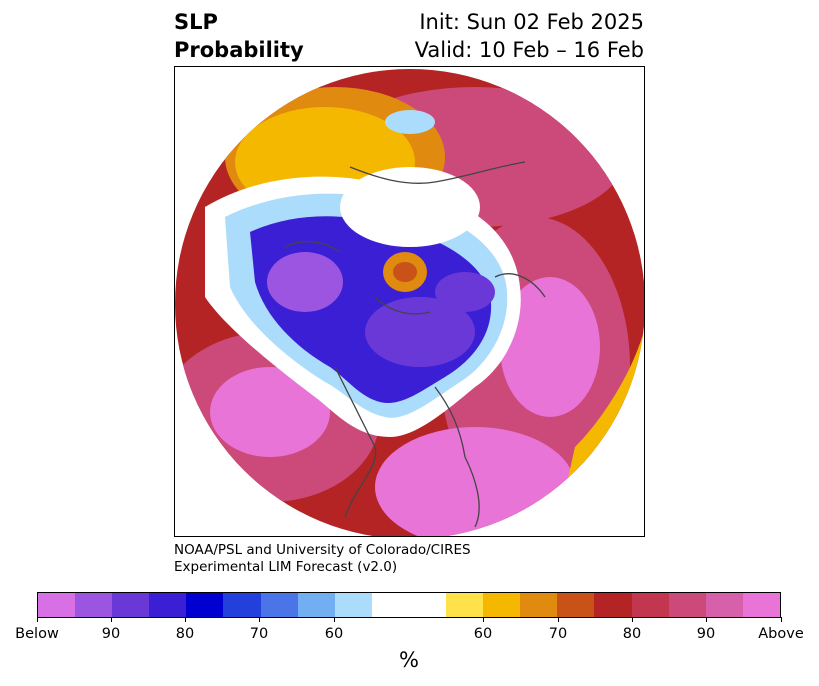 Image resolution: width=819 pixels, height=686 pixels. I want to click on map-title: SLP Probability, so click(239, 36).